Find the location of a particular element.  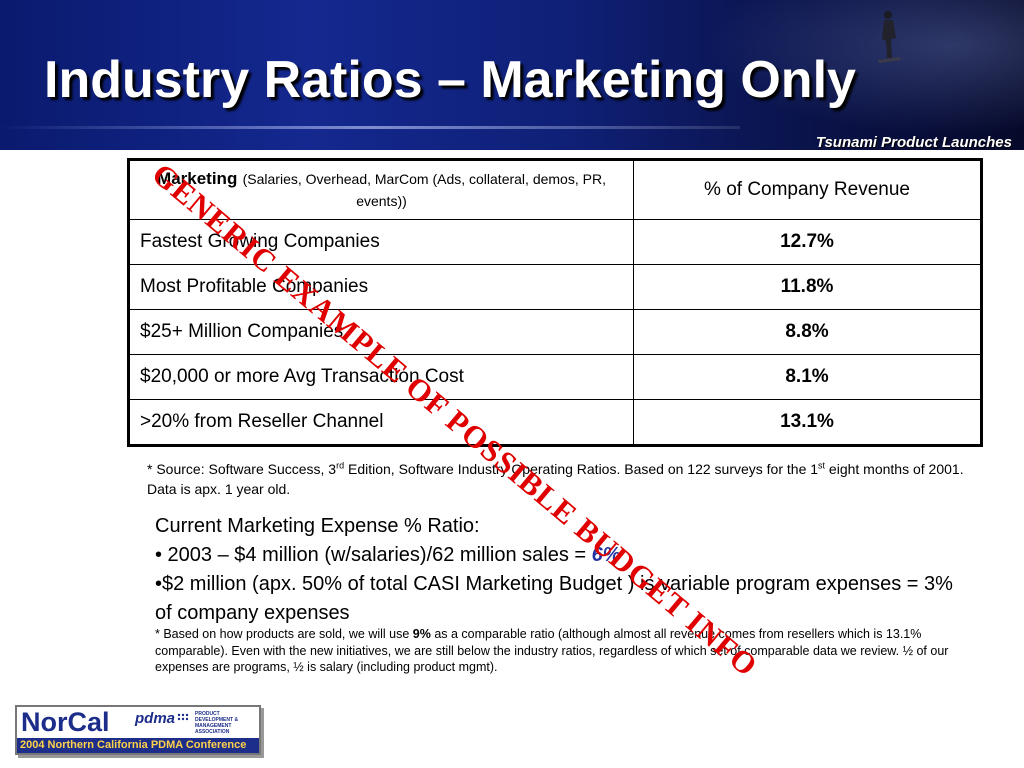

row-value: 11.8% is located at coordinates (807, 287).